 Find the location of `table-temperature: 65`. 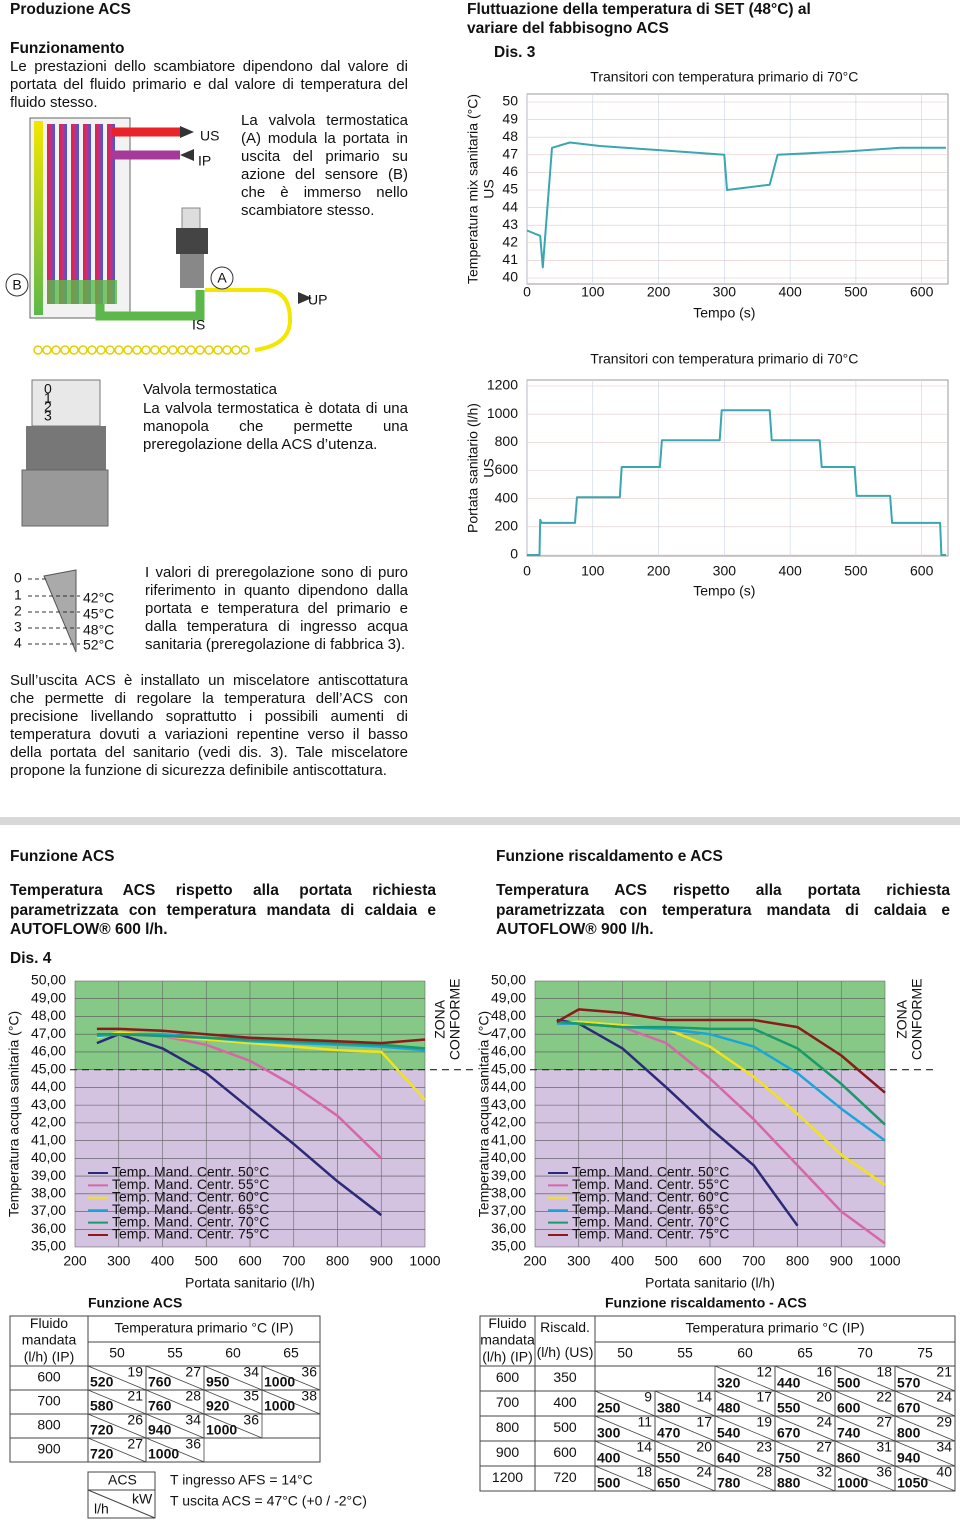

table-temperature: 65 is located at coordinates (291, 1353).